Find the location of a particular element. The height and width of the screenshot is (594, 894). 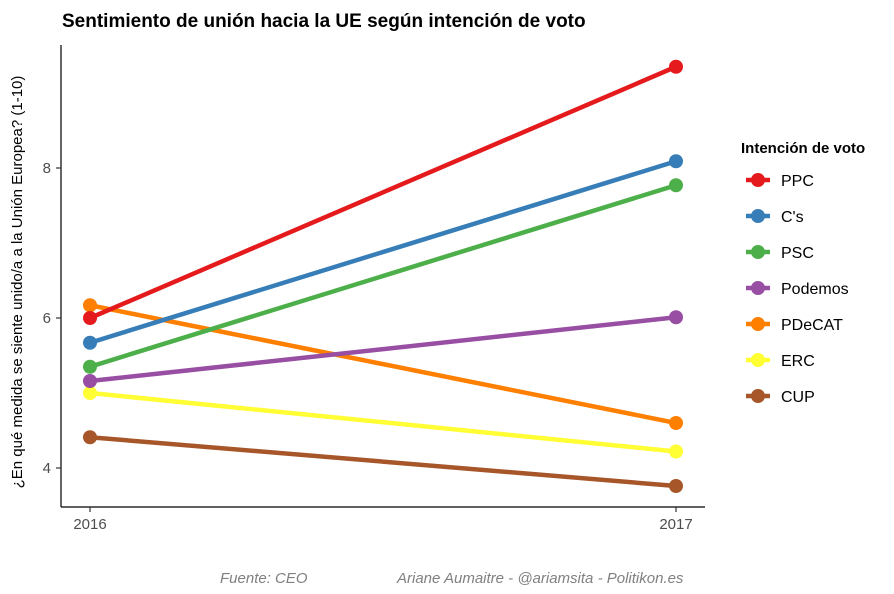

legend: PPC C's PSC Podemos PDeCAT ERC CUP is located at coordinates (797, 289).